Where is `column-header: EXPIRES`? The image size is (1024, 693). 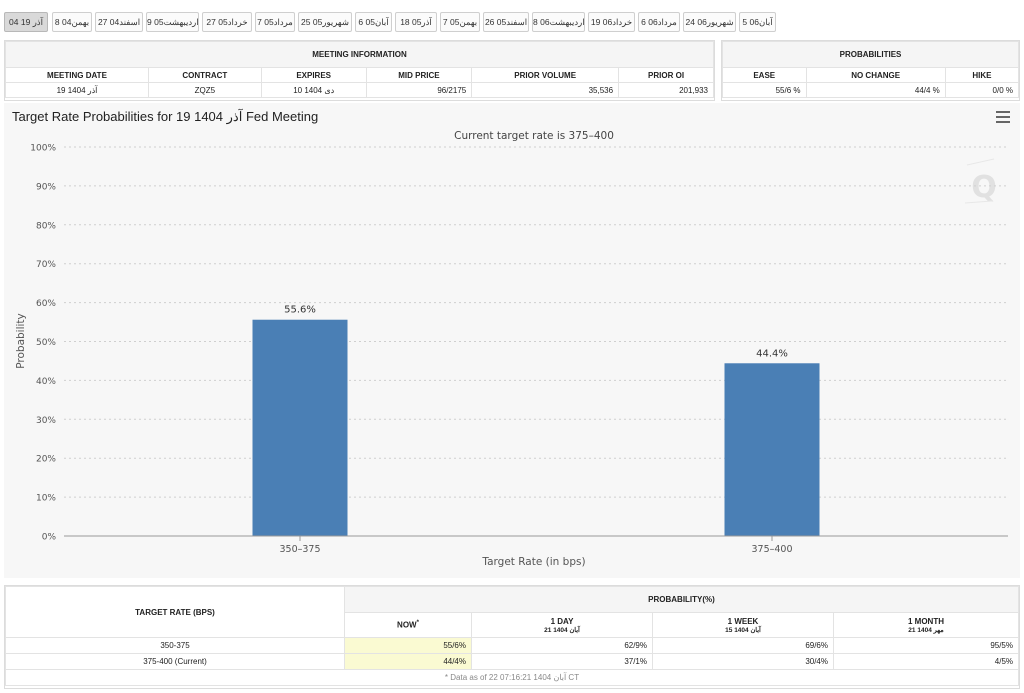 column-header: EXPIRES is located at coordinates (313, 75).